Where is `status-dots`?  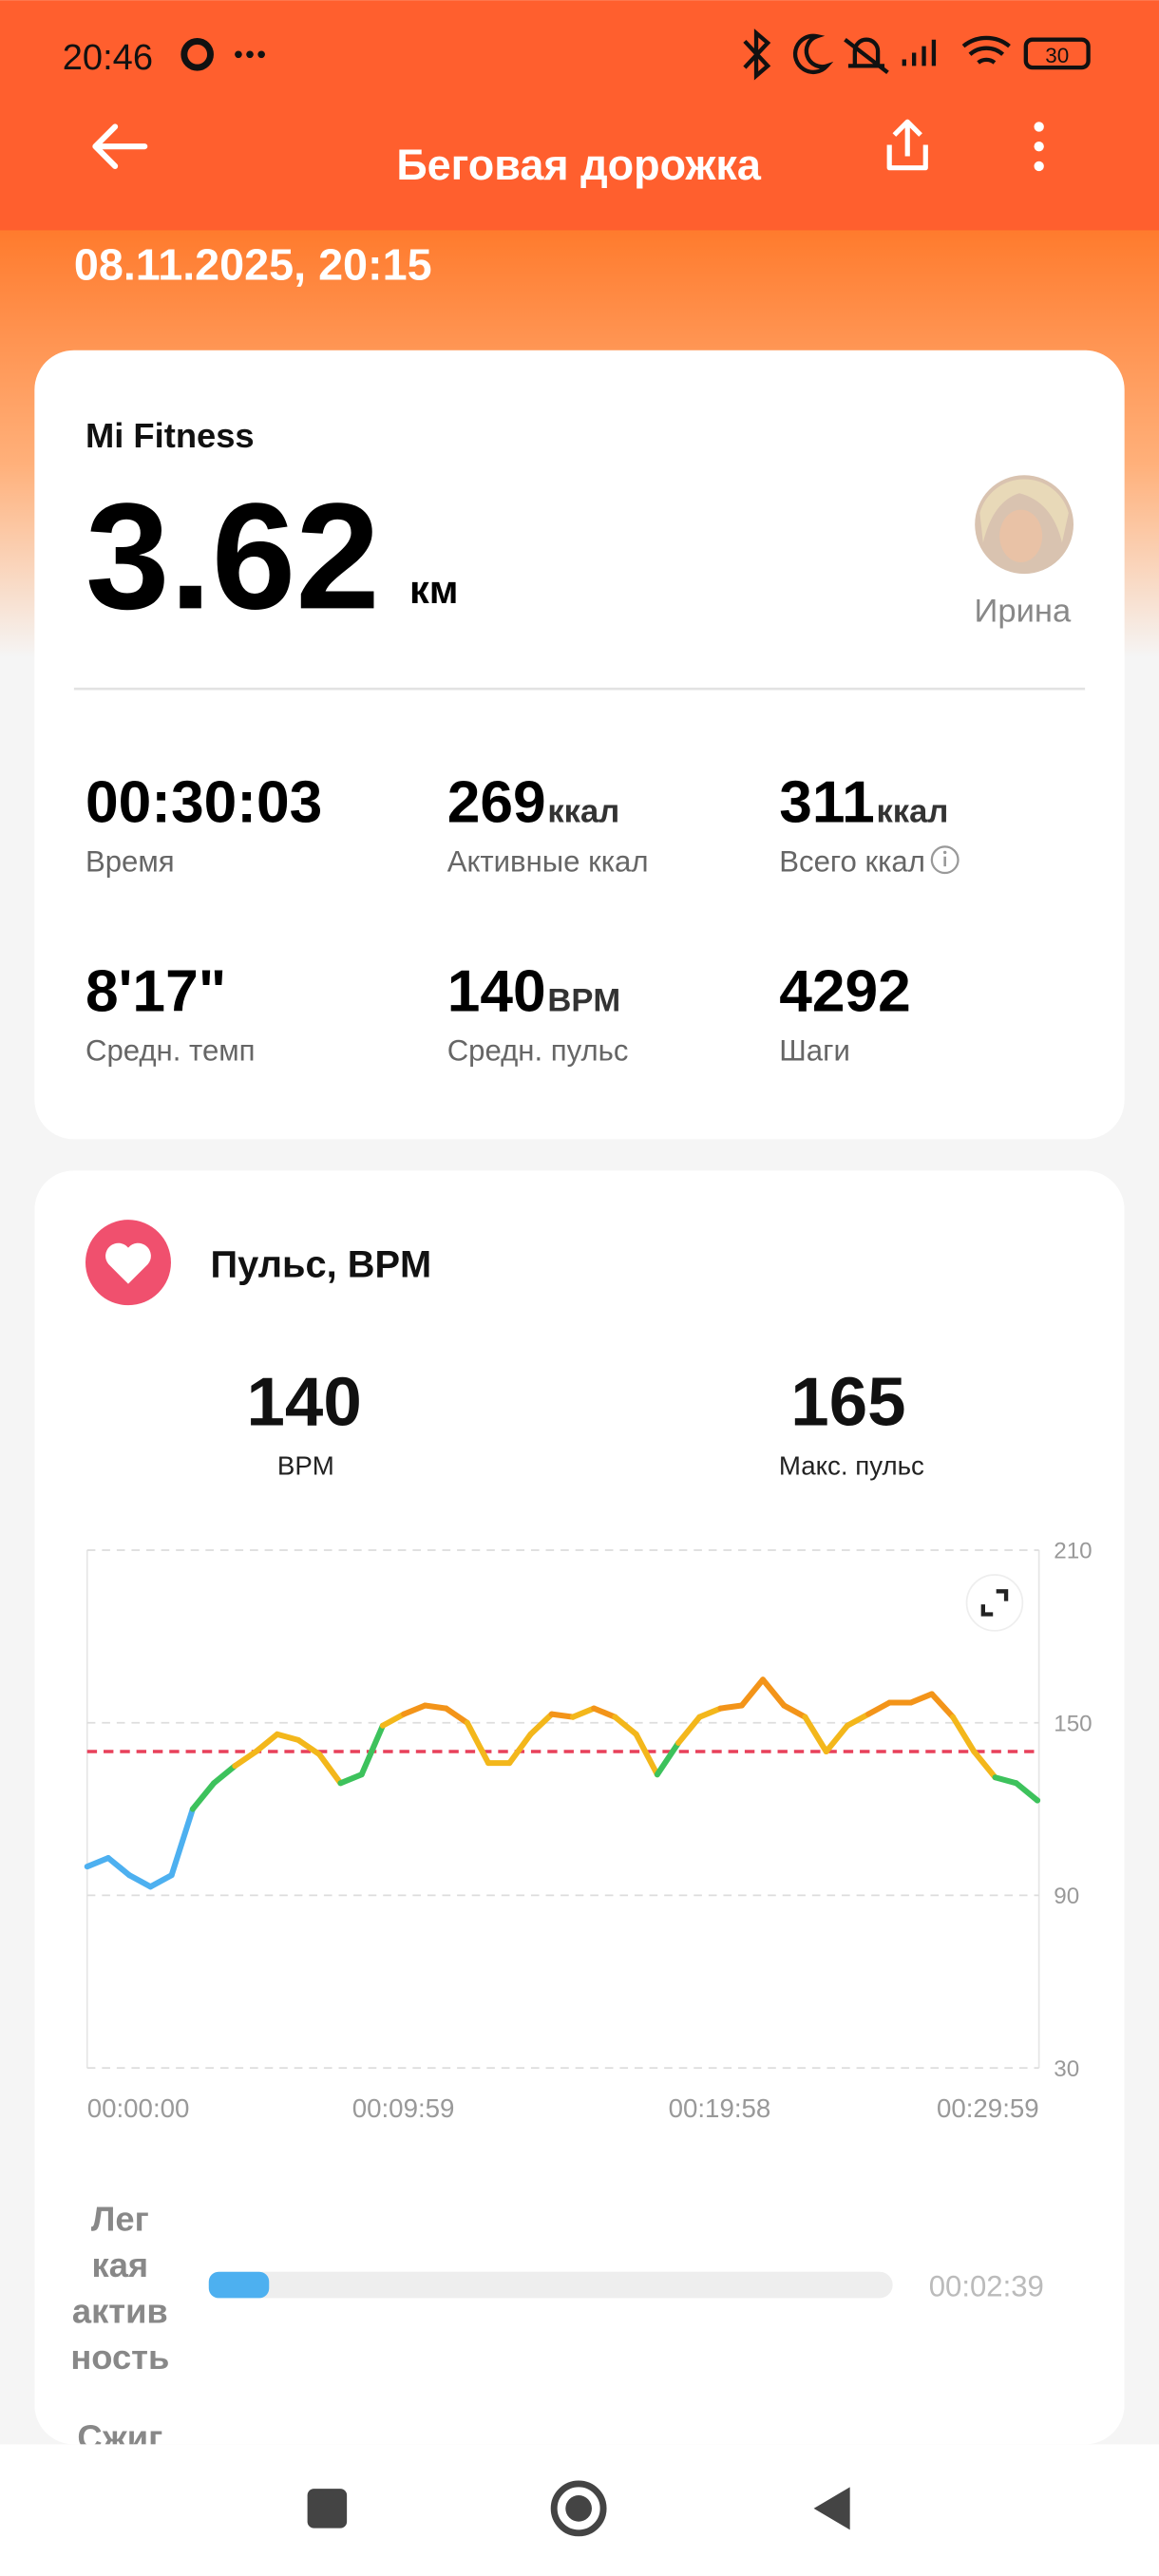
status-dots is located at coordinates (250, 54).